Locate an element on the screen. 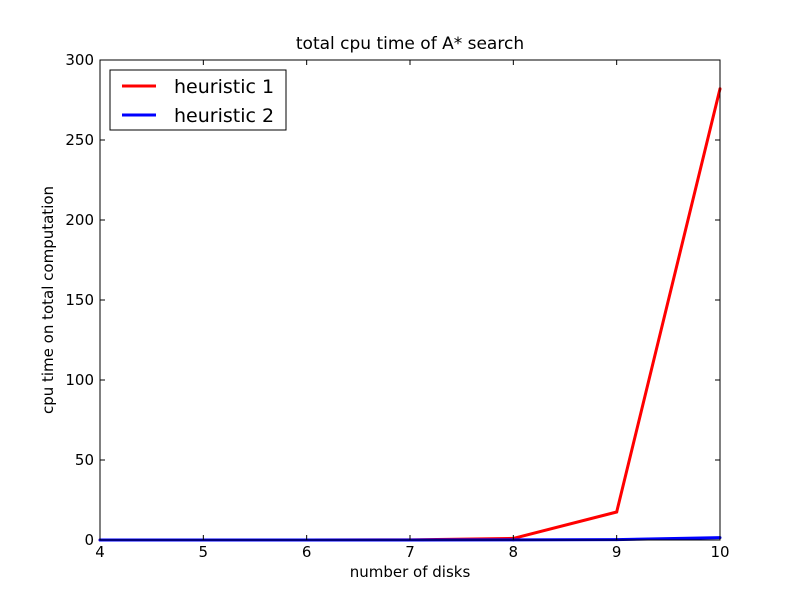 The height and width of the screenshot is (600, 800). y-tick-label: 300 is located at coordinates (79, 60).